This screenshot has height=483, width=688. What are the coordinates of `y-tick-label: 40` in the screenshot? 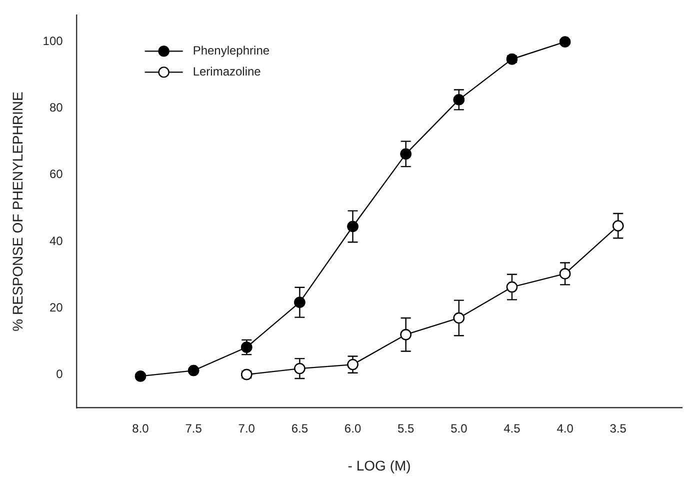 It's located at (56, 241).